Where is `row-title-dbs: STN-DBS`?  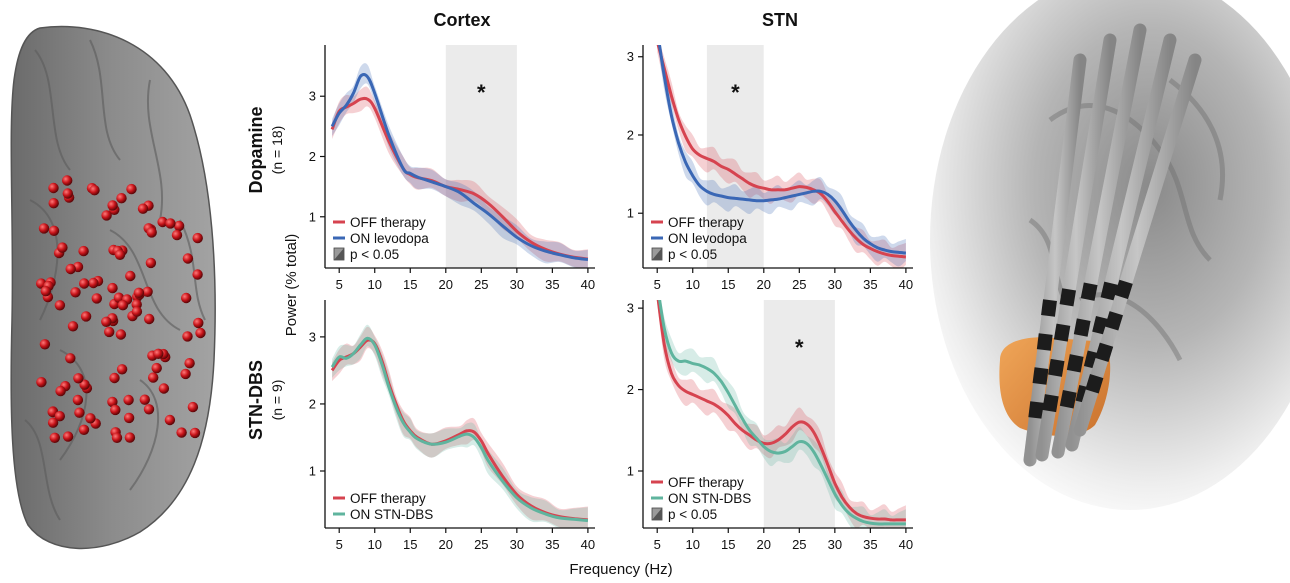 row-title-dbs: STN-DBS is located at coordinates (256, 400).